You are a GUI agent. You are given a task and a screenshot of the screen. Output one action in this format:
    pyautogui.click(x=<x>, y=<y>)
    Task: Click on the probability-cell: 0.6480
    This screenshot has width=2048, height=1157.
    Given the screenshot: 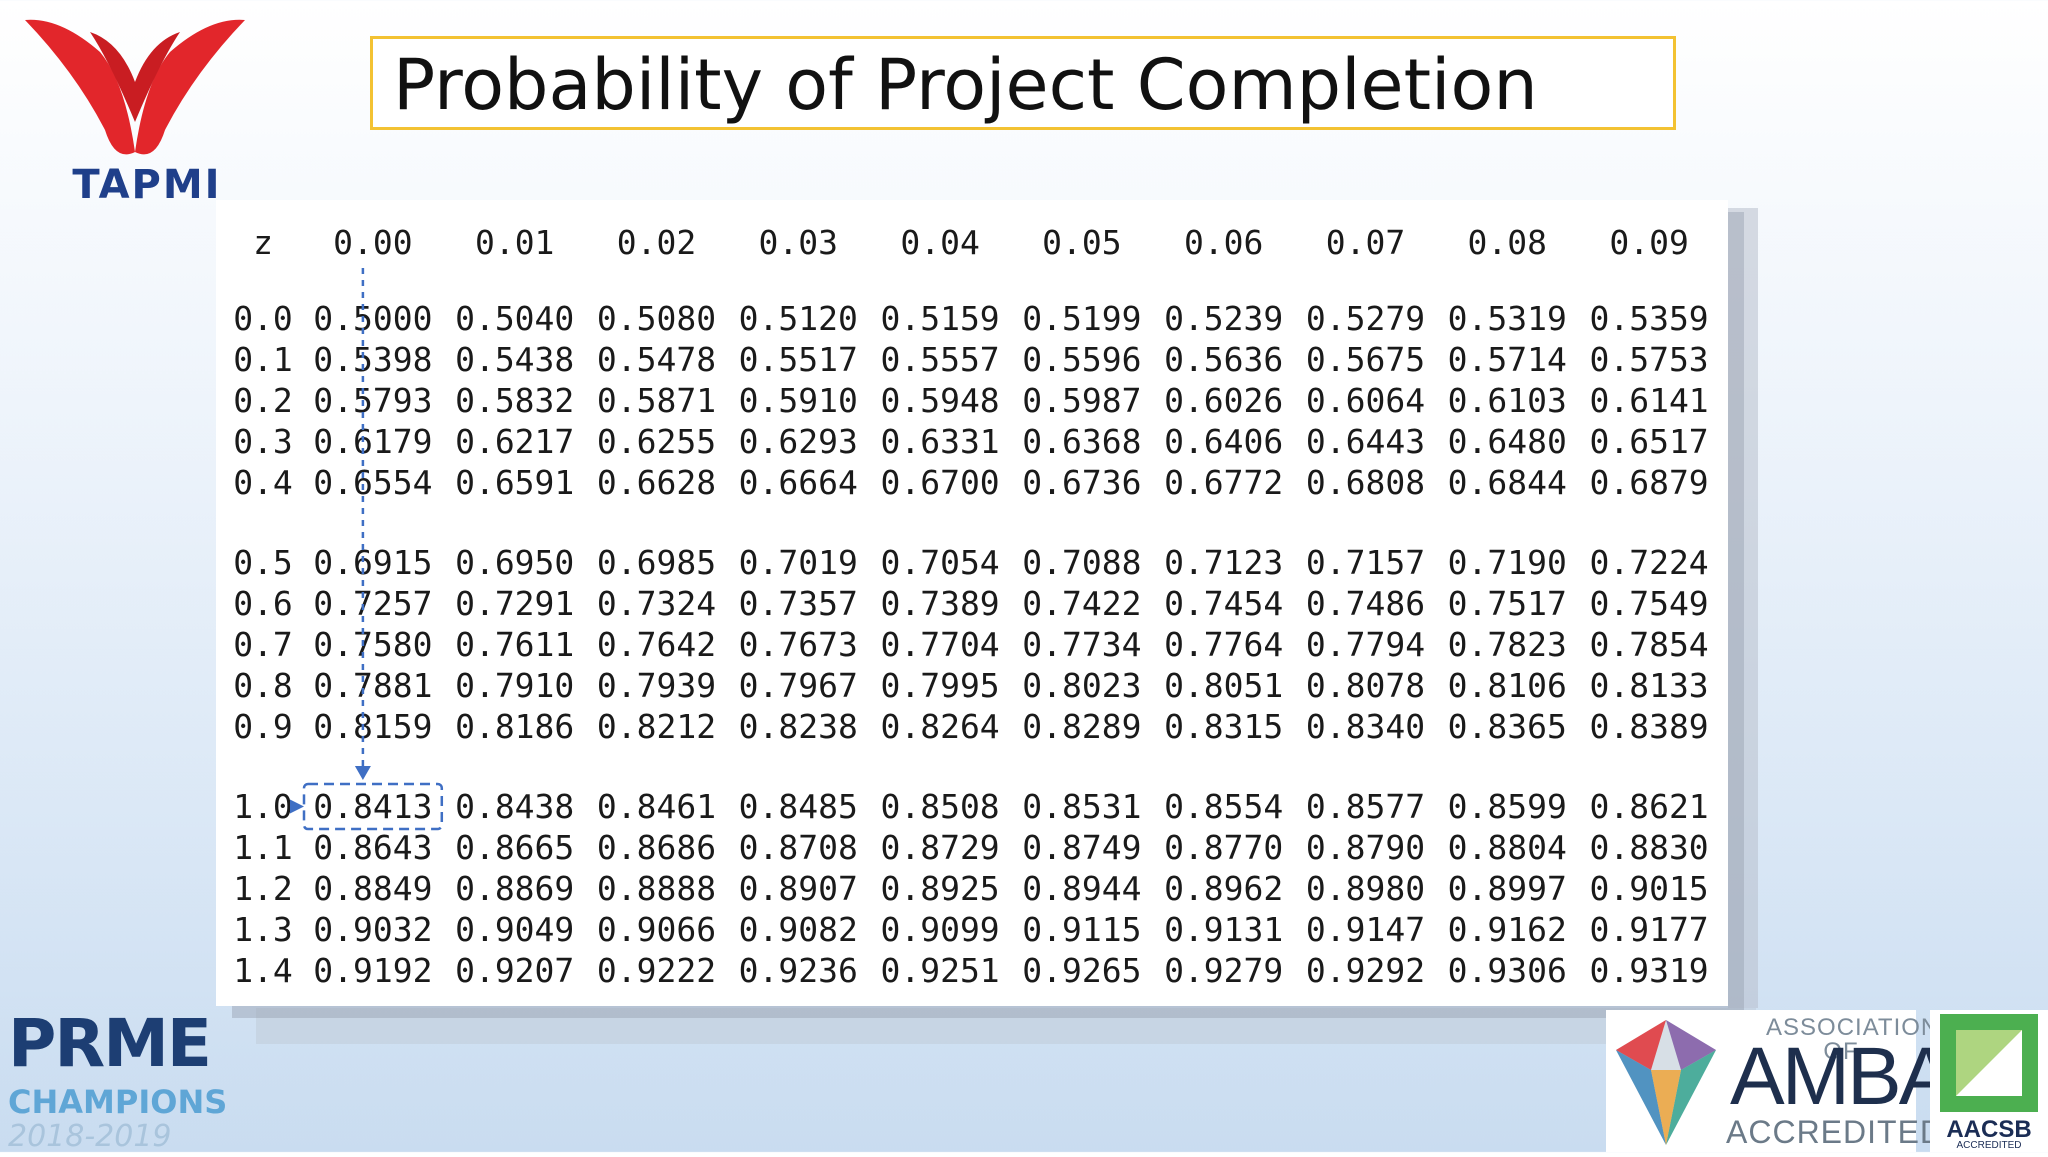 What is the action you would take?
    pyautogui.click(x=1507, y=441)
    